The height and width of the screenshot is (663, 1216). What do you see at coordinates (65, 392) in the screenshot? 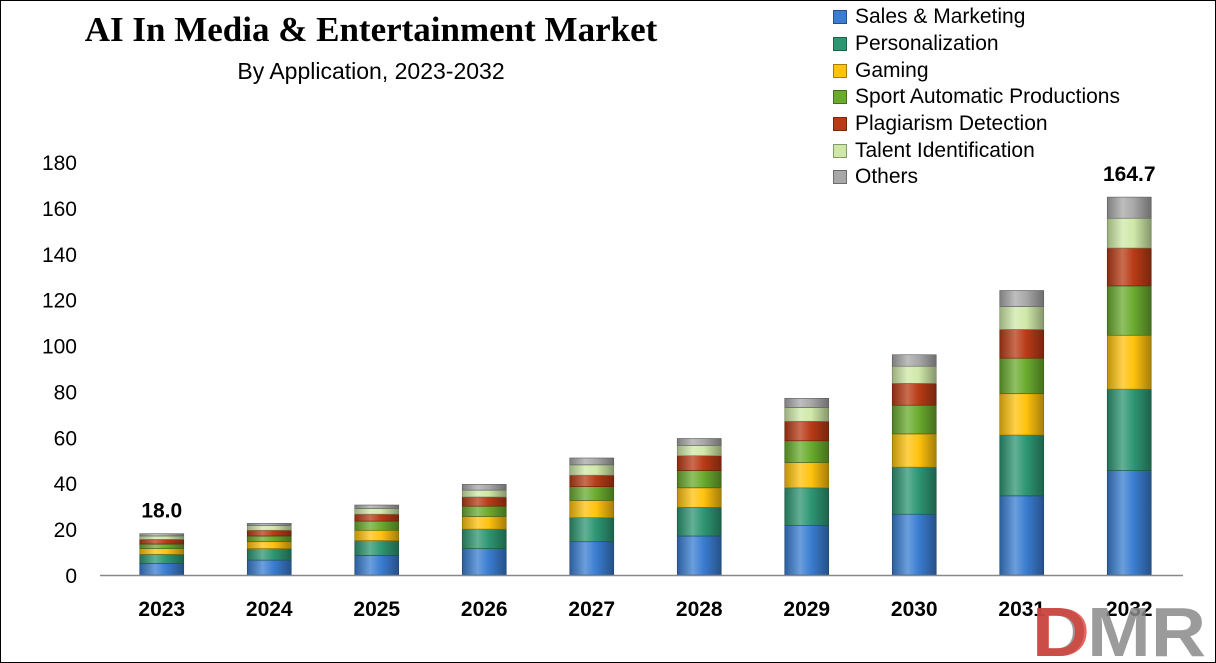
I see `y-tick-label: 80` at bounding box center [65, 392].